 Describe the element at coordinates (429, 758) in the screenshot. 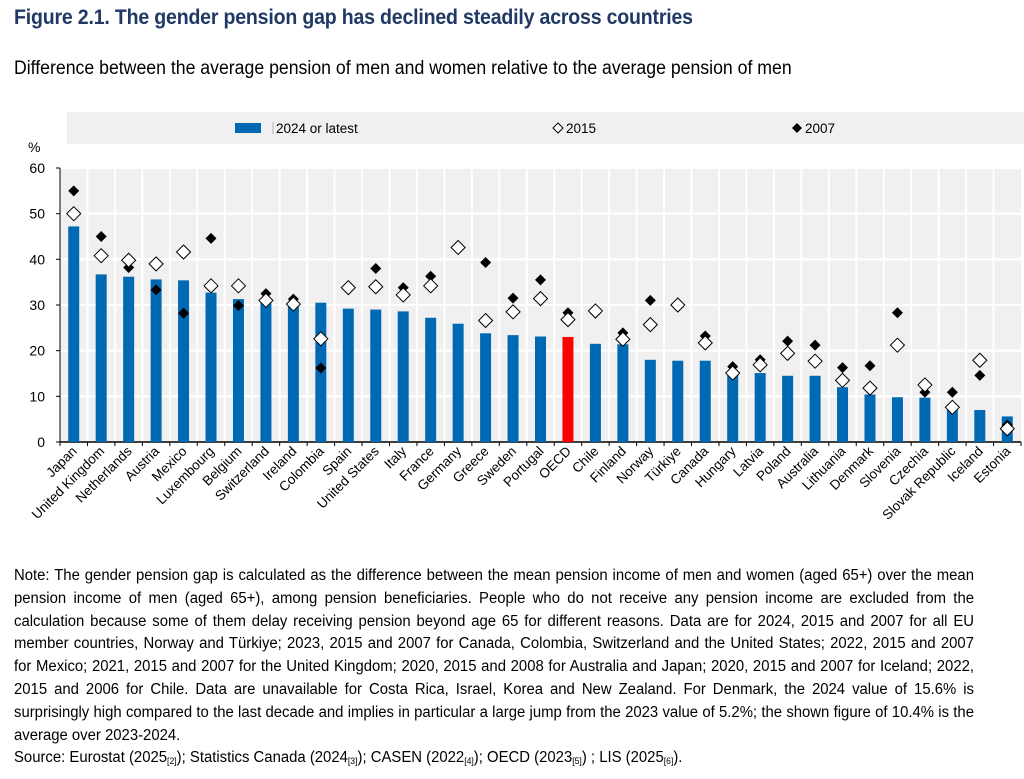

I see `source-2: CASEN (2022[4]);` at that location.